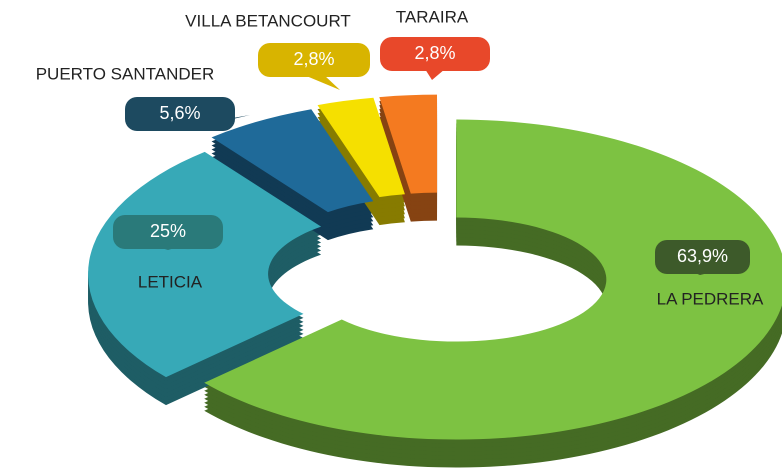  What do you see at coordinates (710, 298) in the screenshot?
I see `category-label: LA PEDRERA` at bounding box center [710, 298].